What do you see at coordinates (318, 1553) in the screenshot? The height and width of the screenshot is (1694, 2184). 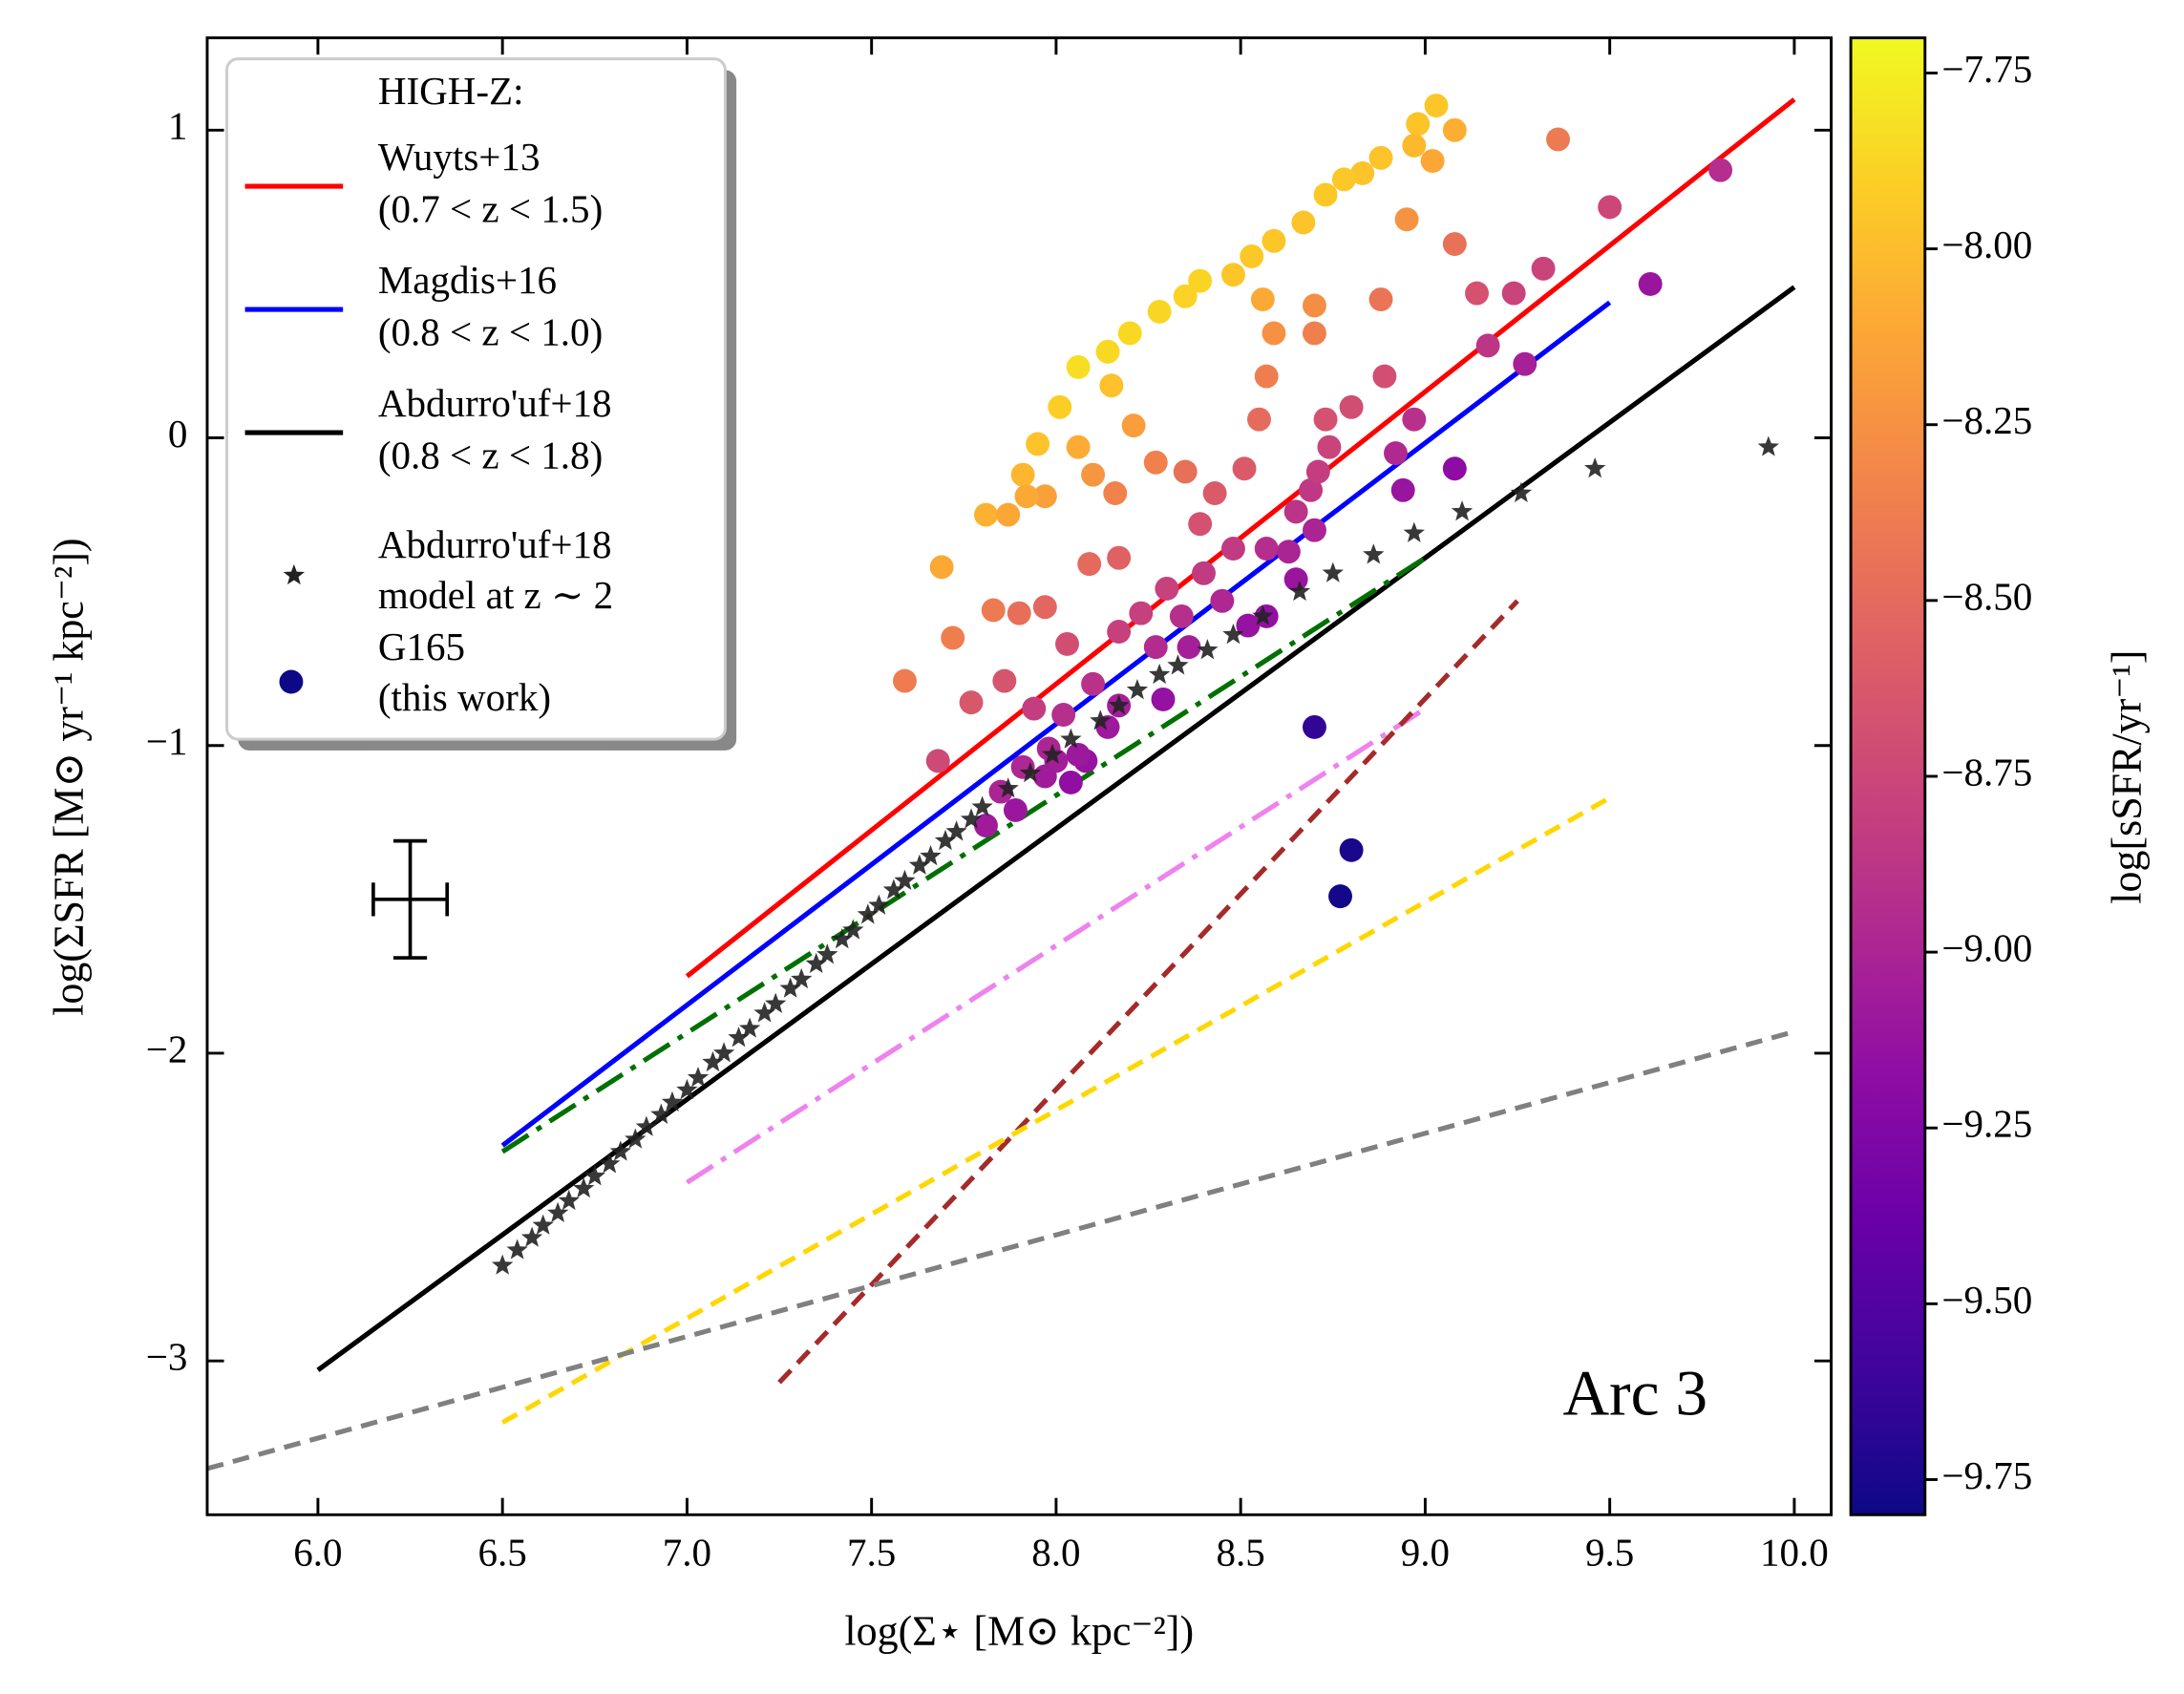 I see `x-tick-label: 6.0` at bounding box center [318, 1553].